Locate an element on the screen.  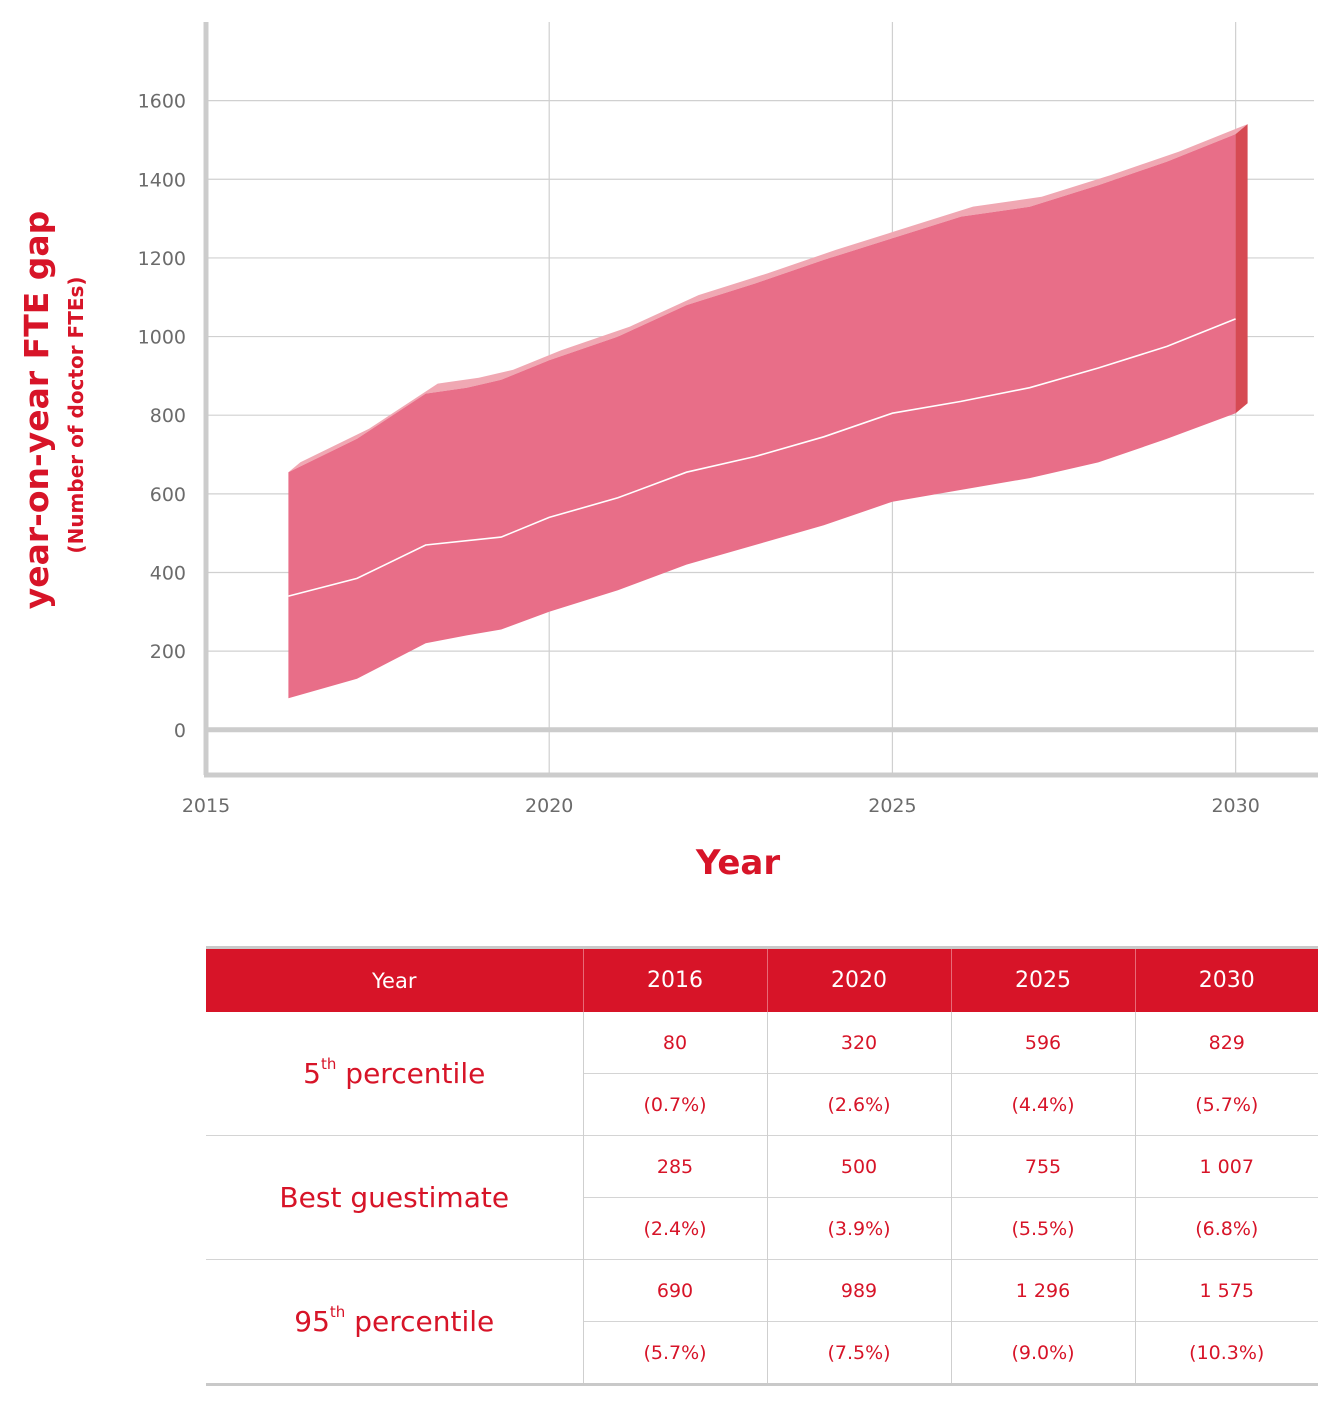
y-axis-subtitle: (Number of doctor FTEs) is located at coordinates (76, 414).